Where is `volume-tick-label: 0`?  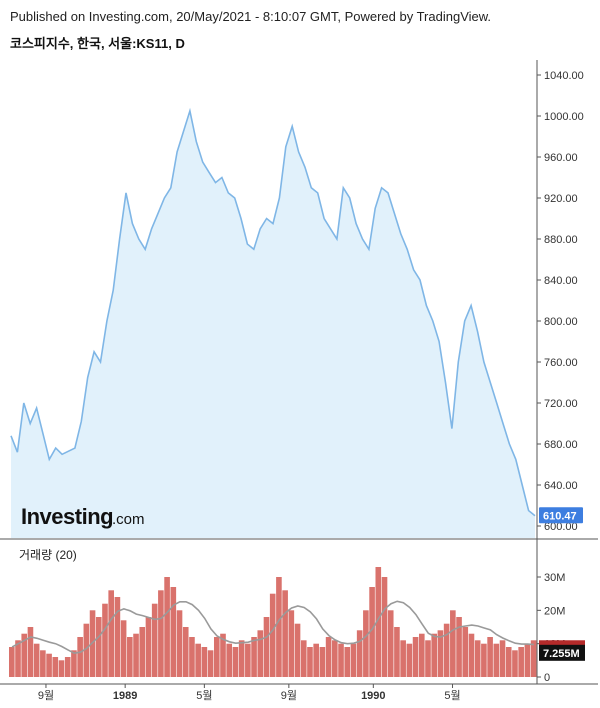 volume-tick-label: 0 is located at coordinates (547, 678).